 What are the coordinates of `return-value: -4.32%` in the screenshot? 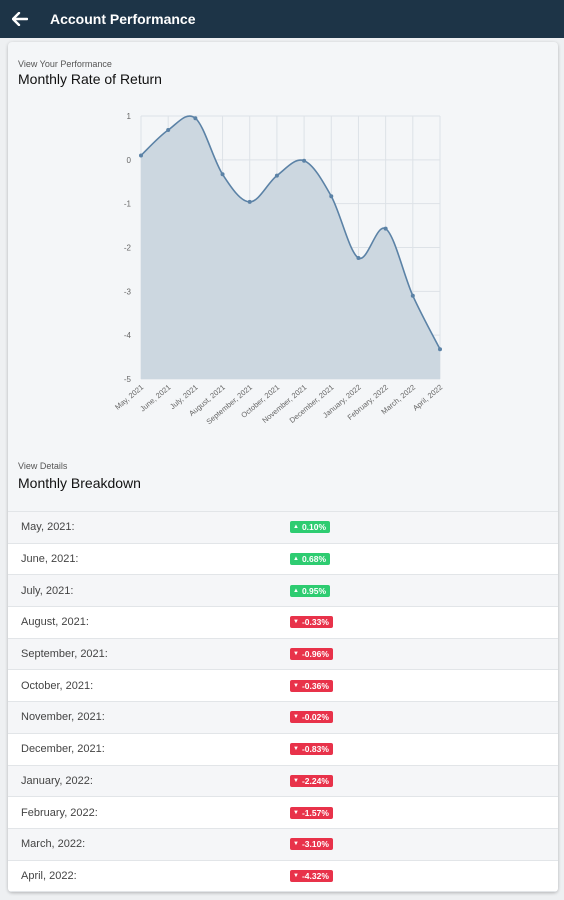 It's located at (315, 875).